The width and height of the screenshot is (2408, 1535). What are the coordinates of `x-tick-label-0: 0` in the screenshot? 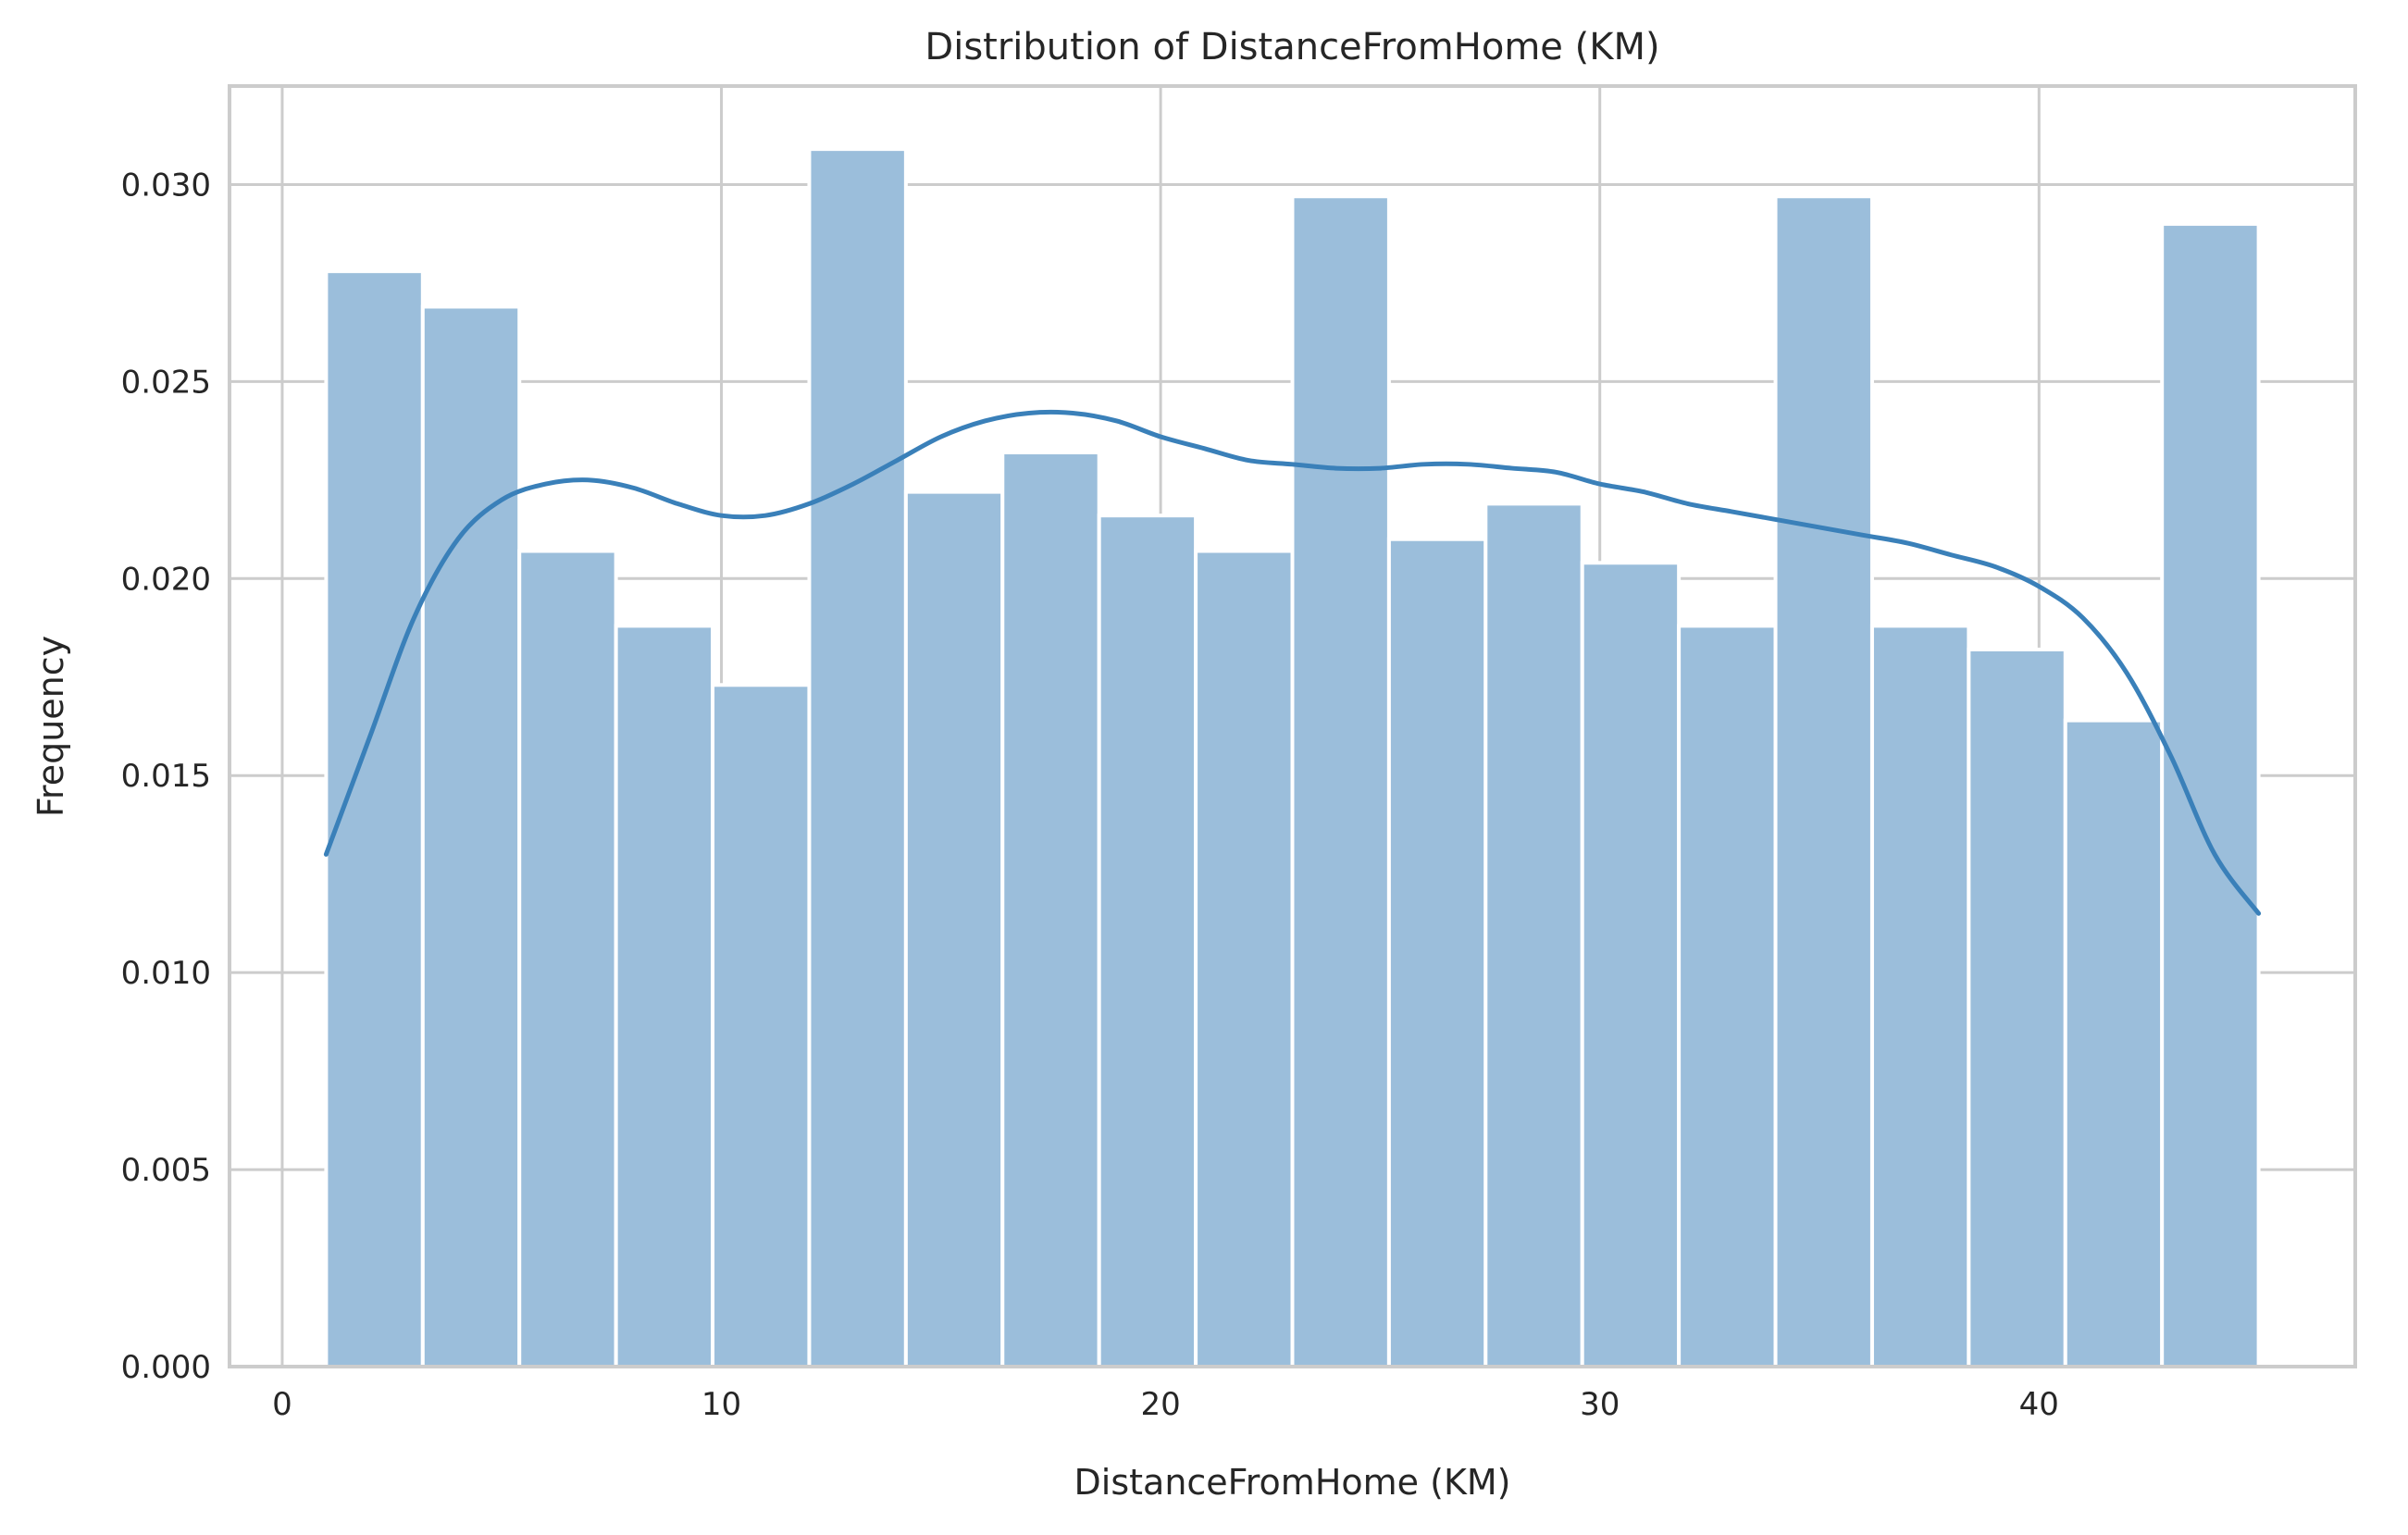 It's located at (282, 1404).